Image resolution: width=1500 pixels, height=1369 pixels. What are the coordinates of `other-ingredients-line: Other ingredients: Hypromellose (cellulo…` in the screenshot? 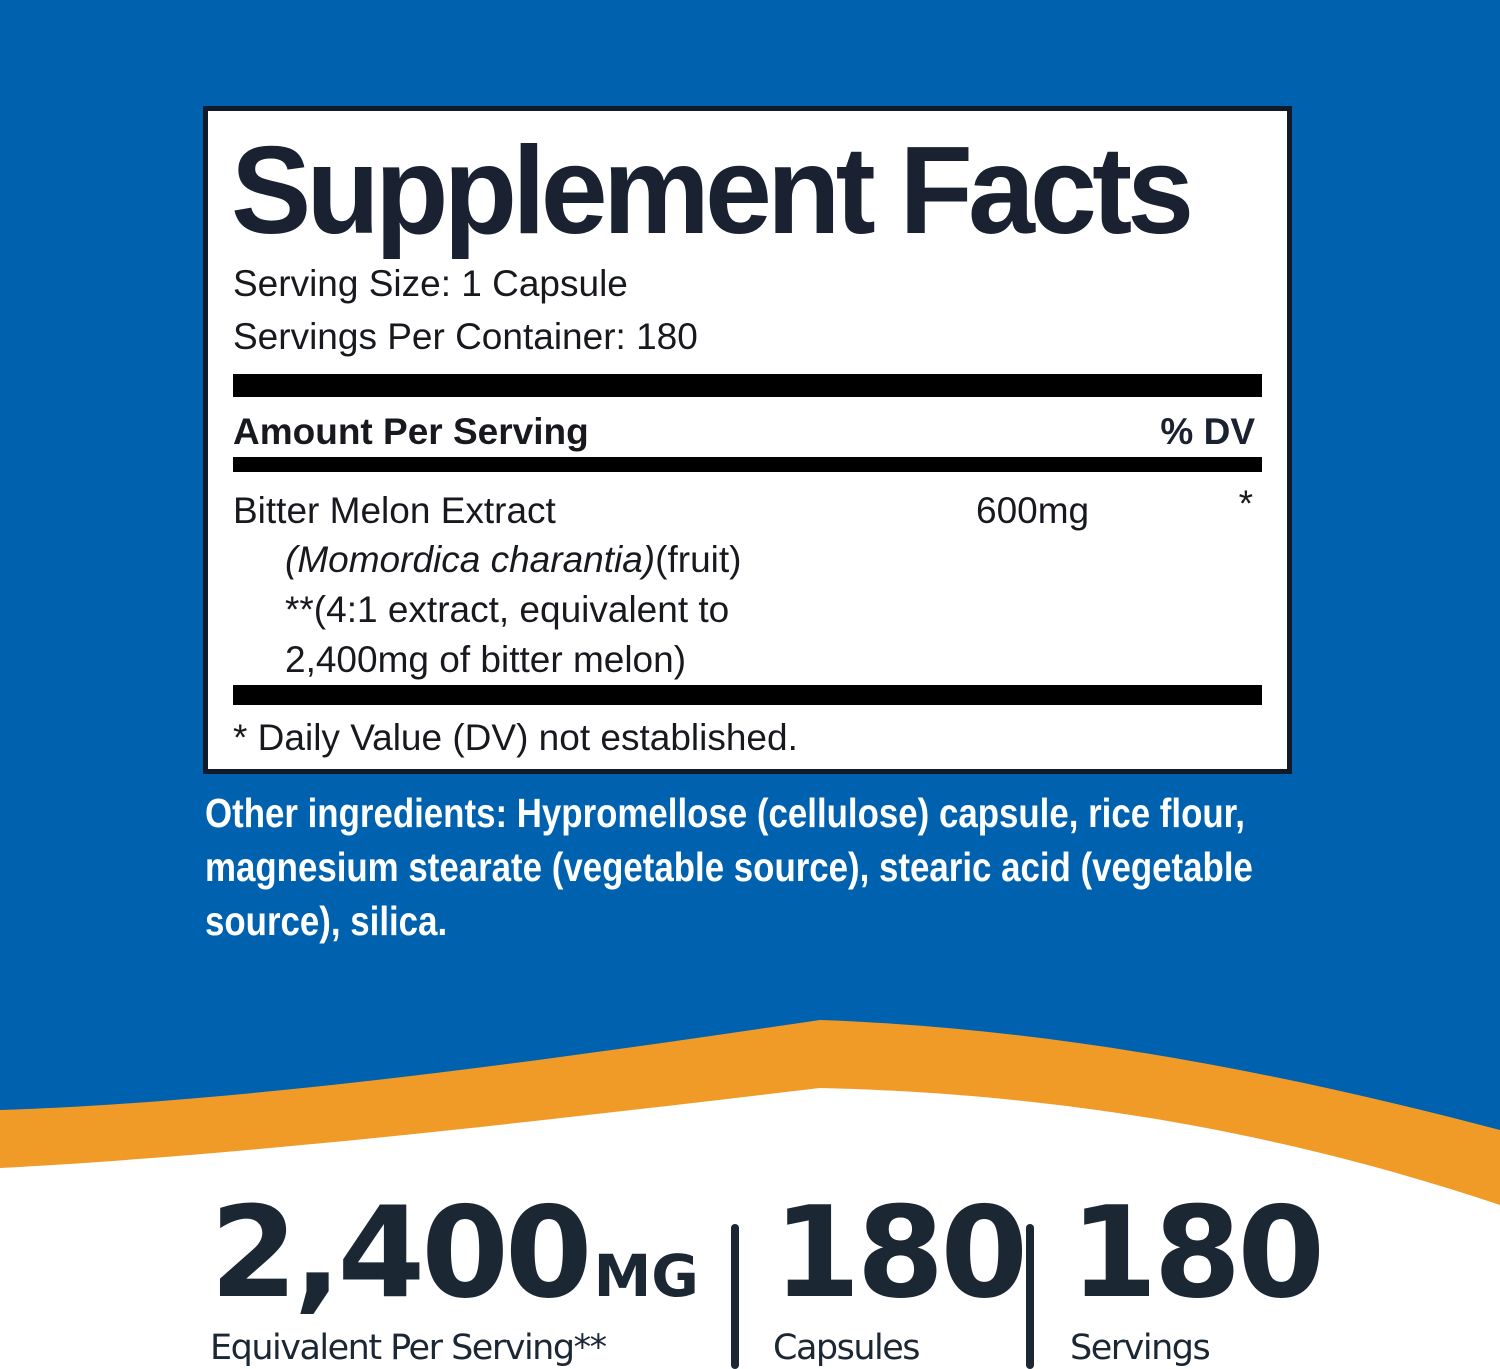 It's located at (725, 813).